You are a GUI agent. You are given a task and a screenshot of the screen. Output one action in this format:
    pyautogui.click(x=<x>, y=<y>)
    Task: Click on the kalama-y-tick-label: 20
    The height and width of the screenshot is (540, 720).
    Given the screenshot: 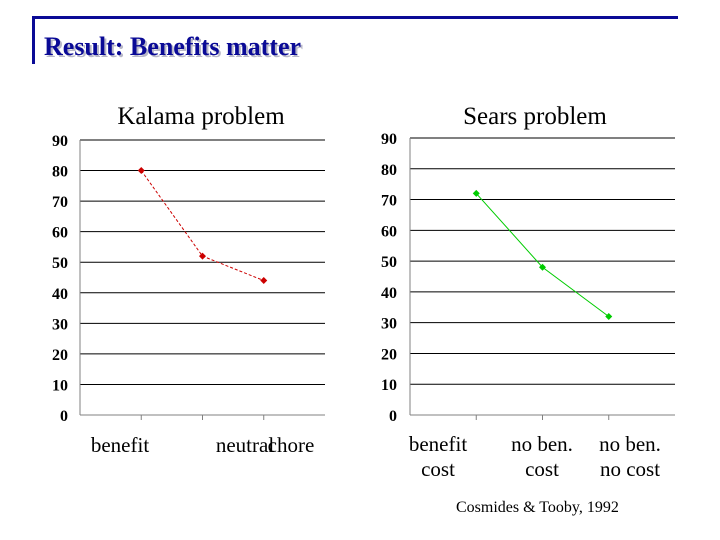 What is the action you would take?
    pyautogui.click(x=60, y=355)
    